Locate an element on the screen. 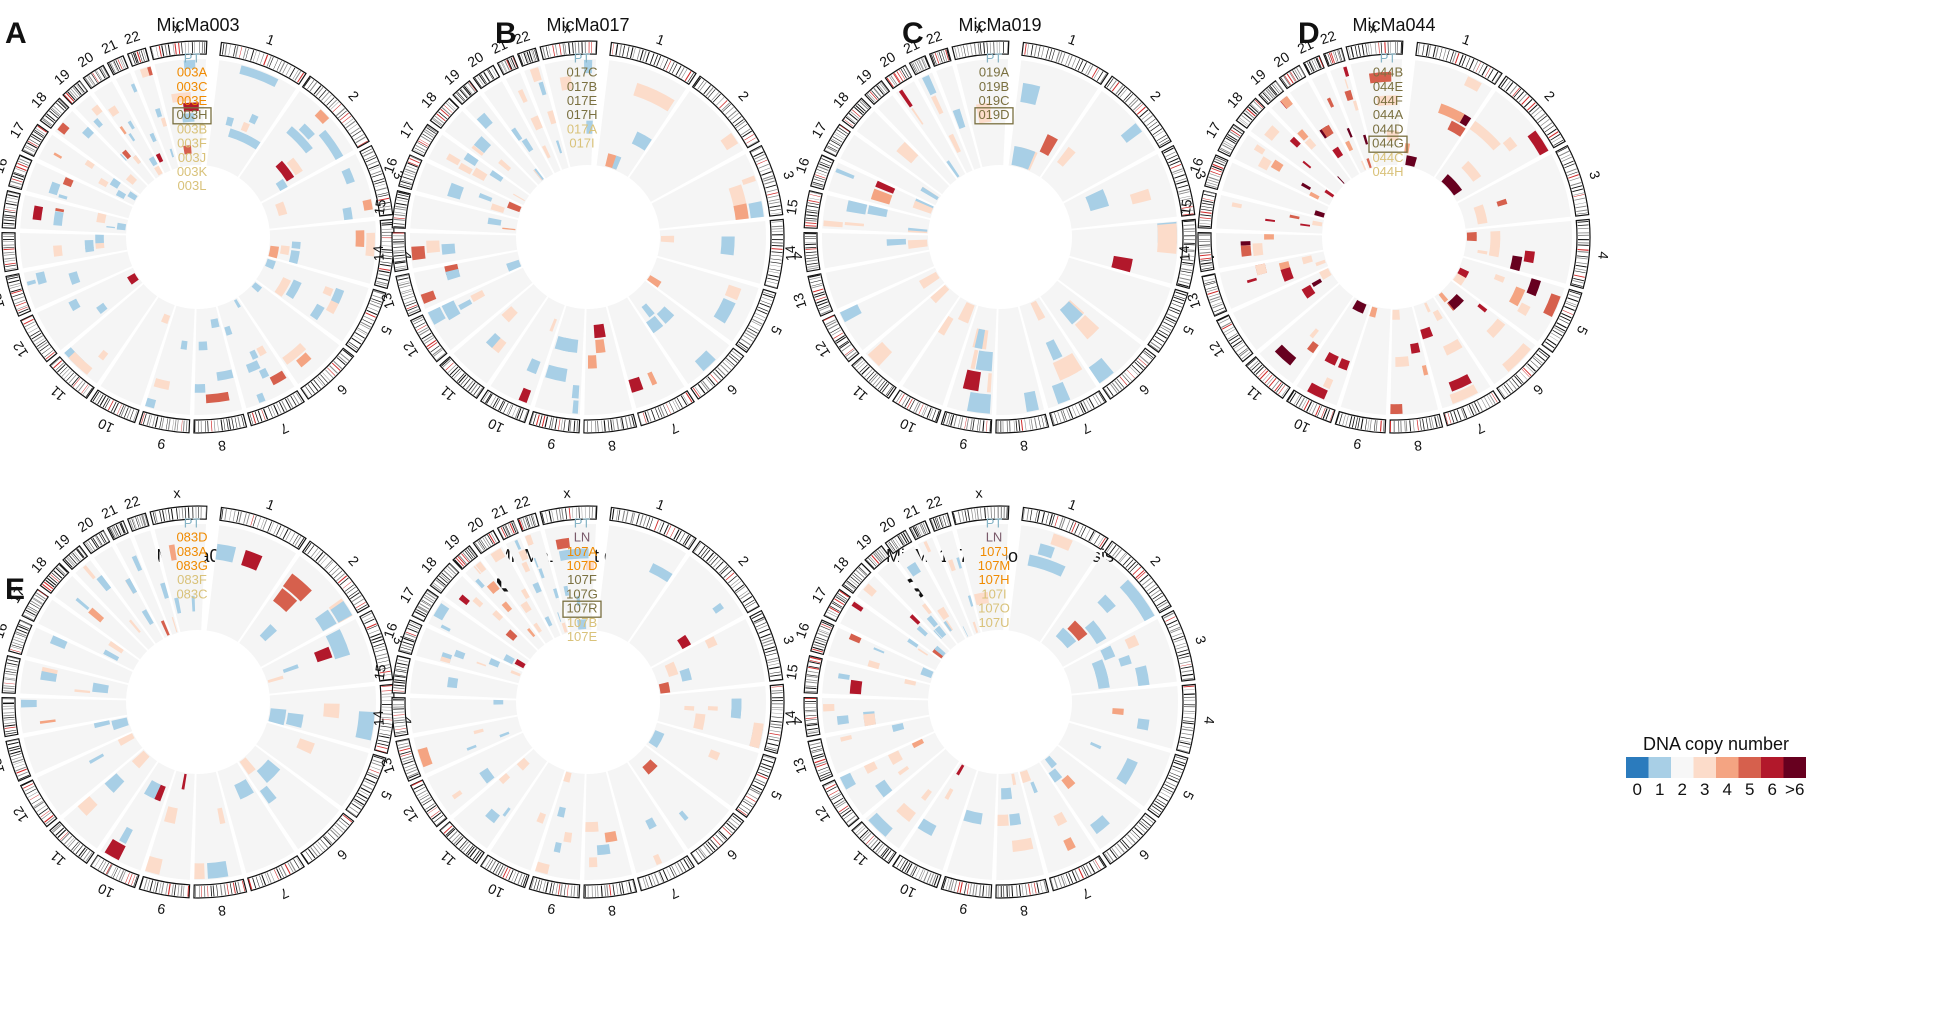  chromosome-19-tracks: 19 is located at coordinates (905, 590).